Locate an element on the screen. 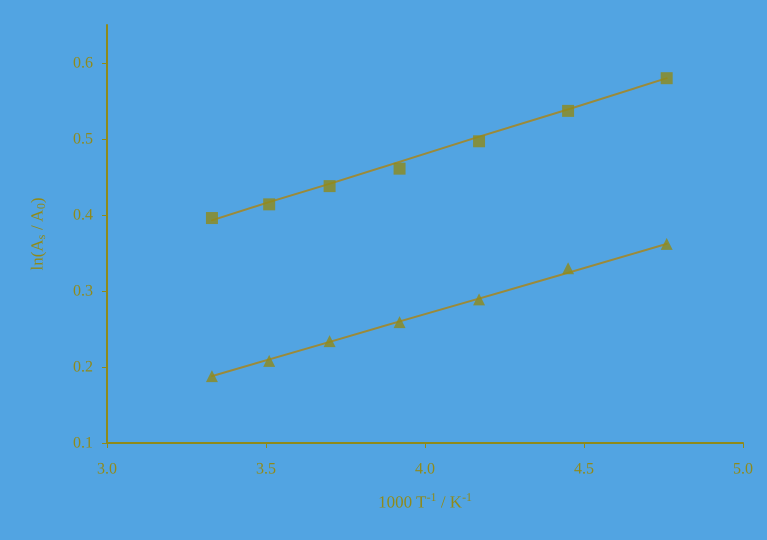  y-axis-title: ln(As / A0) is located at coordinates (38, 234).